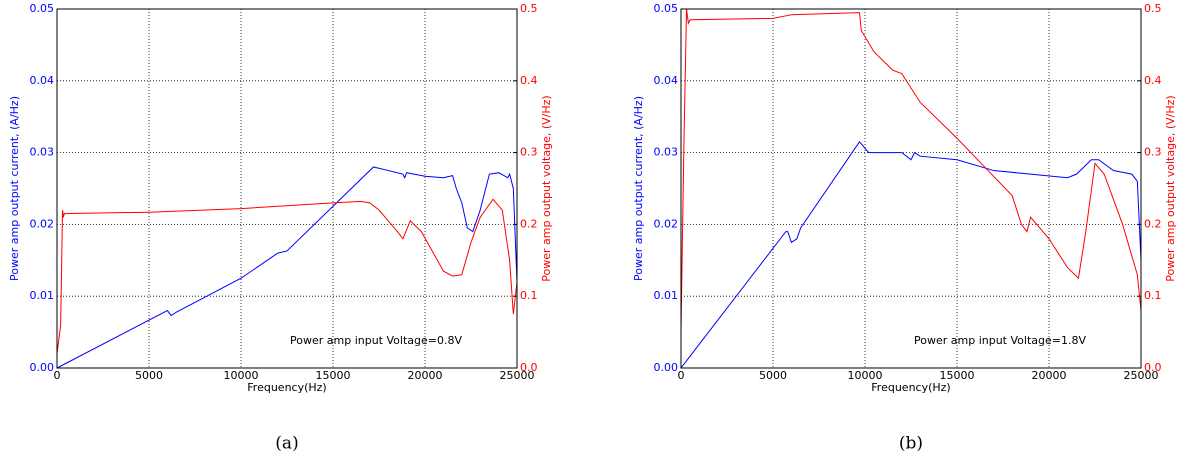  I want to click on annotation: Power amp input Voltage=0.8V, so click(376, 340).